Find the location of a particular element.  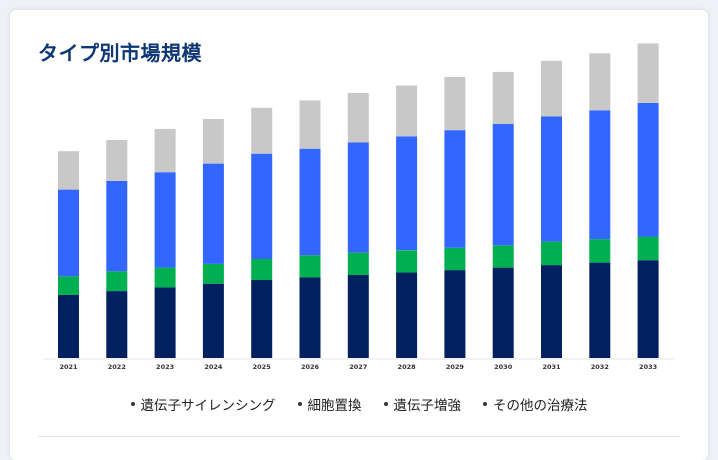

legend-item-gene-augmentation: 遺伝子増強 is located at coordinates (422, 404).